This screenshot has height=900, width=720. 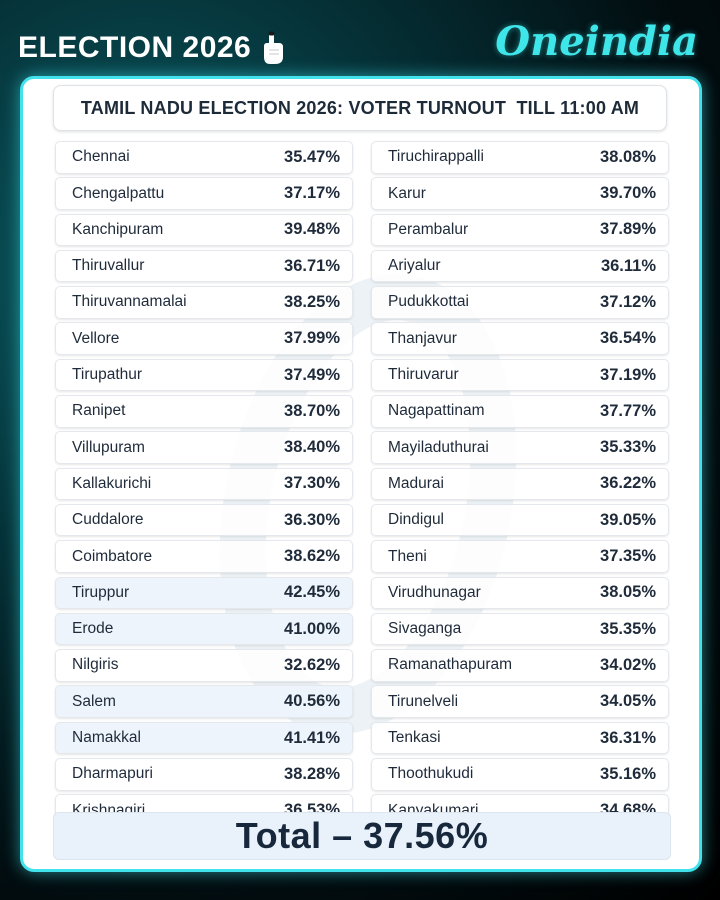 I want to click on district-turnout: 37.30%, so click(x=312, y=483).